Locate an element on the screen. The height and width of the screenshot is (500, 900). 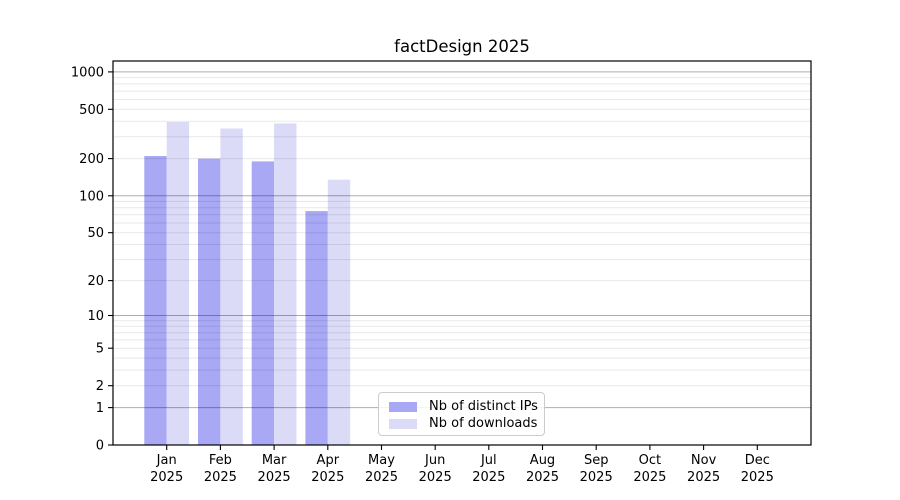
legend-swatch-distinct-ips is located at coordinates (403, 406).